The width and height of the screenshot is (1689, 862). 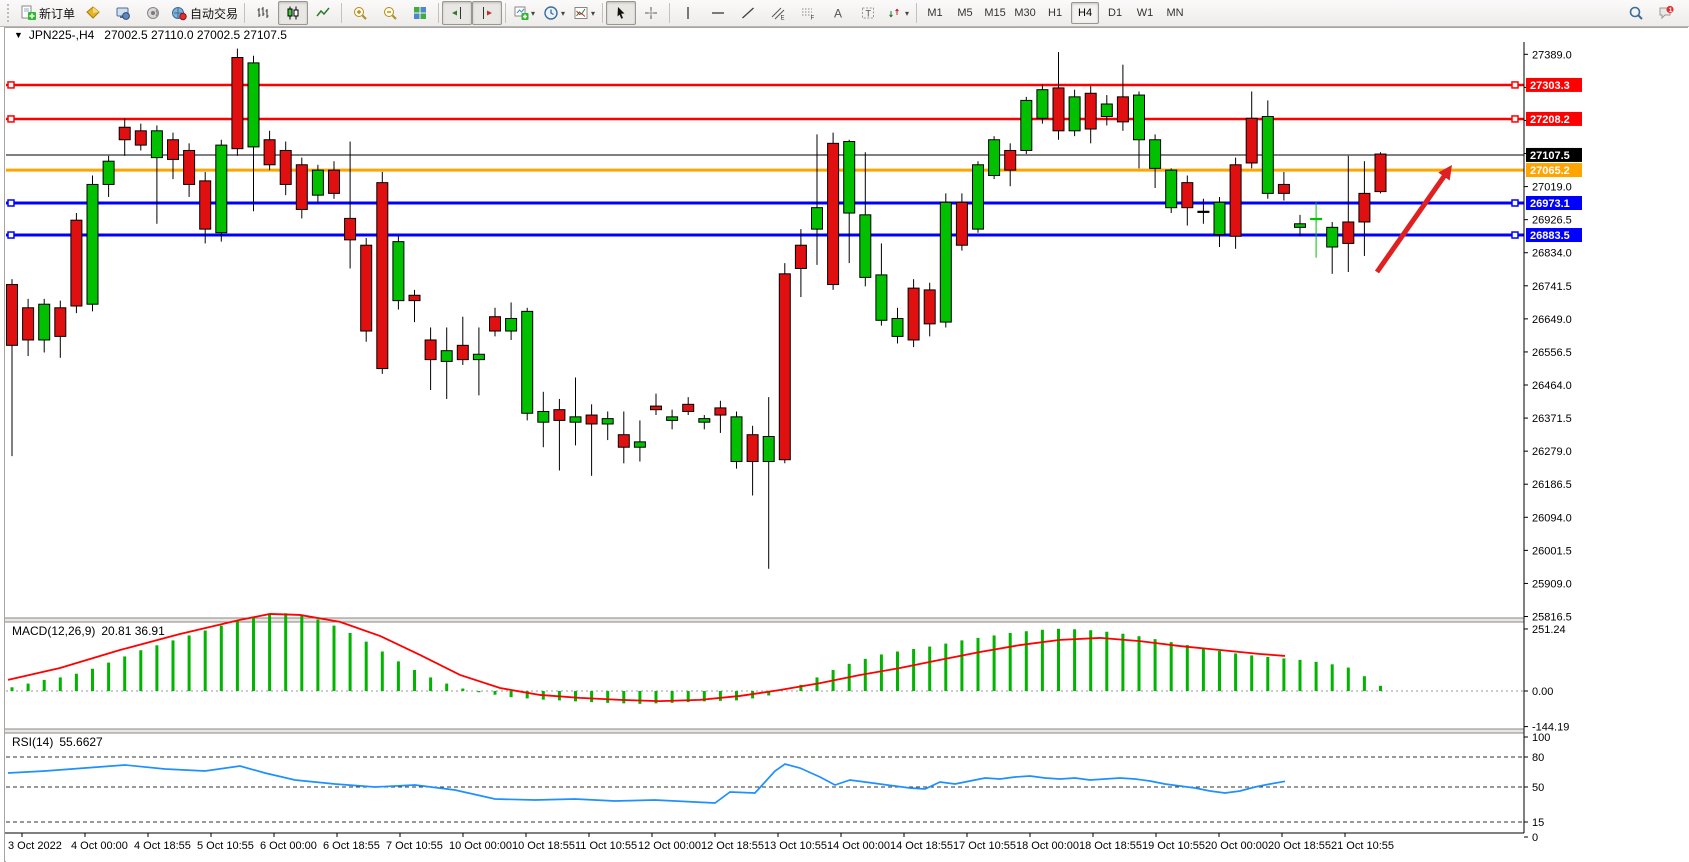 What do you see at coordinates (1542, 692) in the screenshot?
I see `macd-axis-label: 0.00` at bounding box center [1542, 692].